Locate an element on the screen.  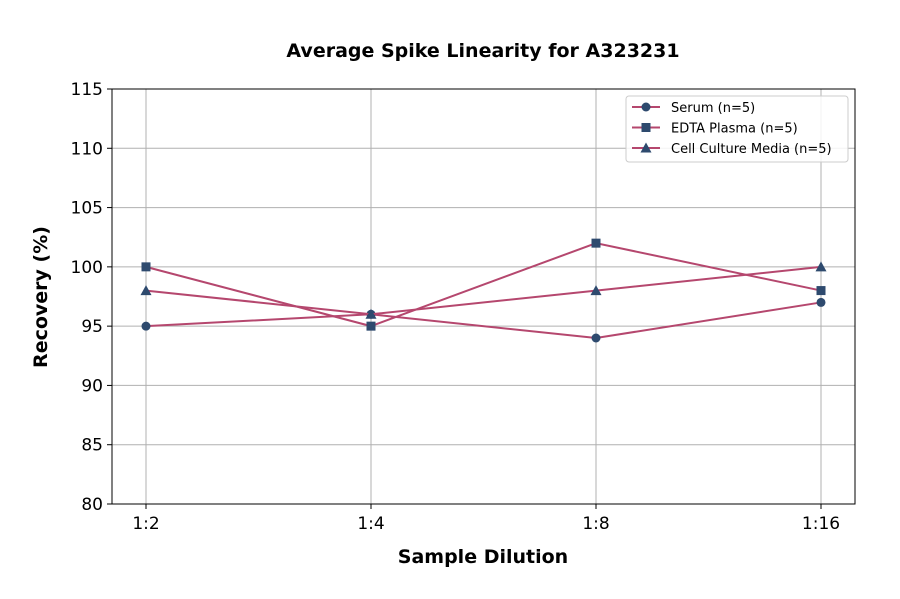
y-tick-label: 90 is located at coordinates (92, 386).